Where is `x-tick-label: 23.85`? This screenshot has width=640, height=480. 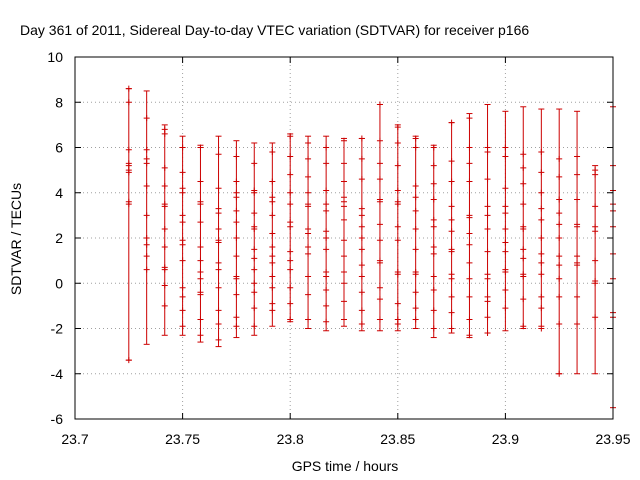 x-tick-label: 23.85 is located at coordinates (397, 439).